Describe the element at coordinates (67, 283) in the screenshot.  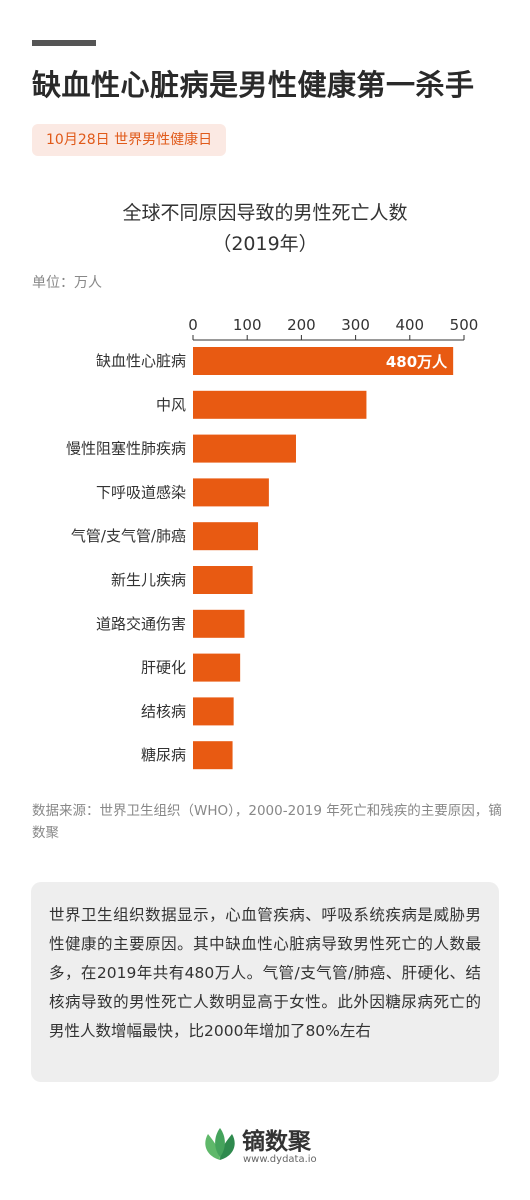
I see `unit-label: 单位：万人` at that location.